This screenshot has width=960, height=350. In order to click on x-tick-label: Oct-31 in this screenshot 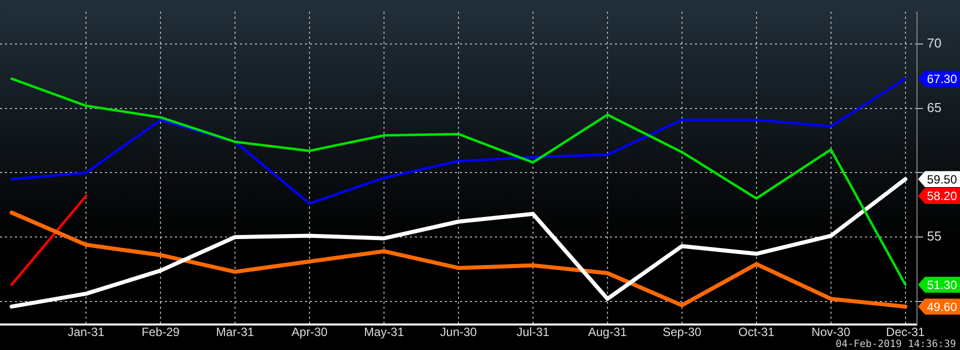, I will do `click(756, 332)`.